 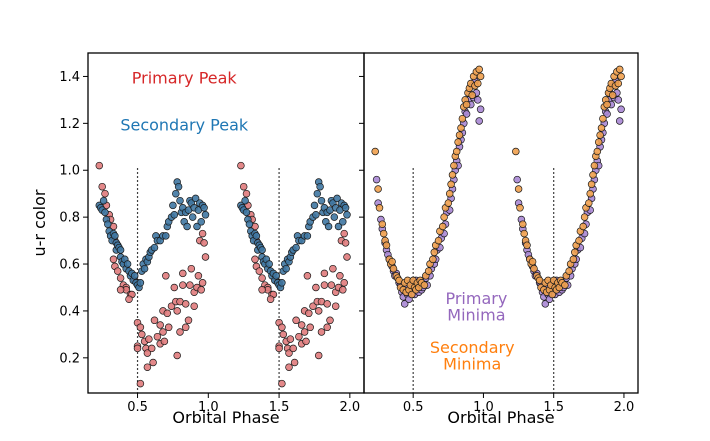 I want to click on x-tick-label: 1.5, so click(x=279, y=407).